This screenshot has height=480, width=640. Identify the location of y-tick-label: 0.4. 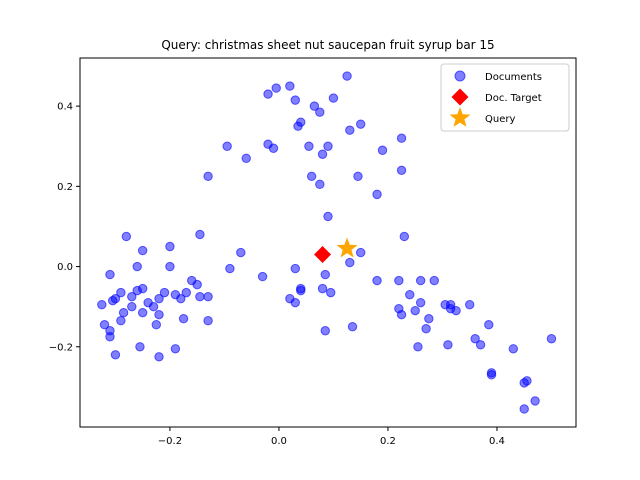
(65, 107).